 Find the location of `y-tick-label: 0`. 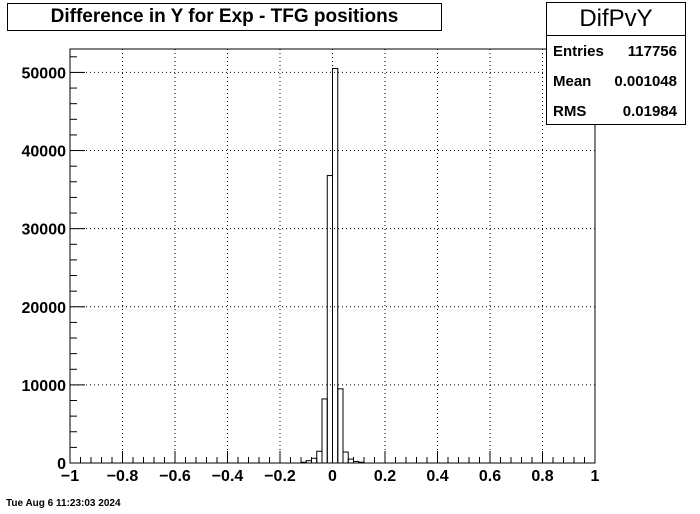

y-tick-label: 0 is located at coordinates (61, 464).